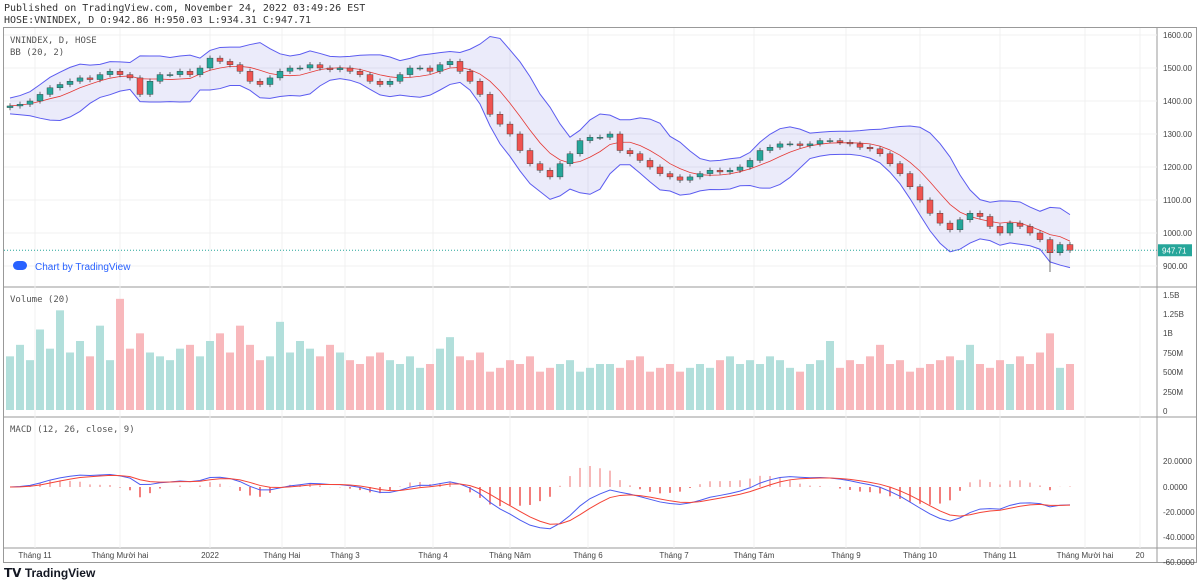 This screenshot has height=584, width=1200. Describe the element at coordinates (920, 555) in the screenshot. I see `time-tick-label: Tháng 10` at that location.